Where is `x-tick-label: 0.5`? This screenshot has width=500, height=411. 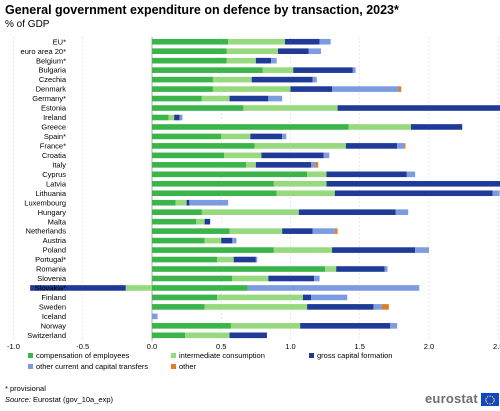 x-tick-label: 0.5 is located at coordinates (221, 346).